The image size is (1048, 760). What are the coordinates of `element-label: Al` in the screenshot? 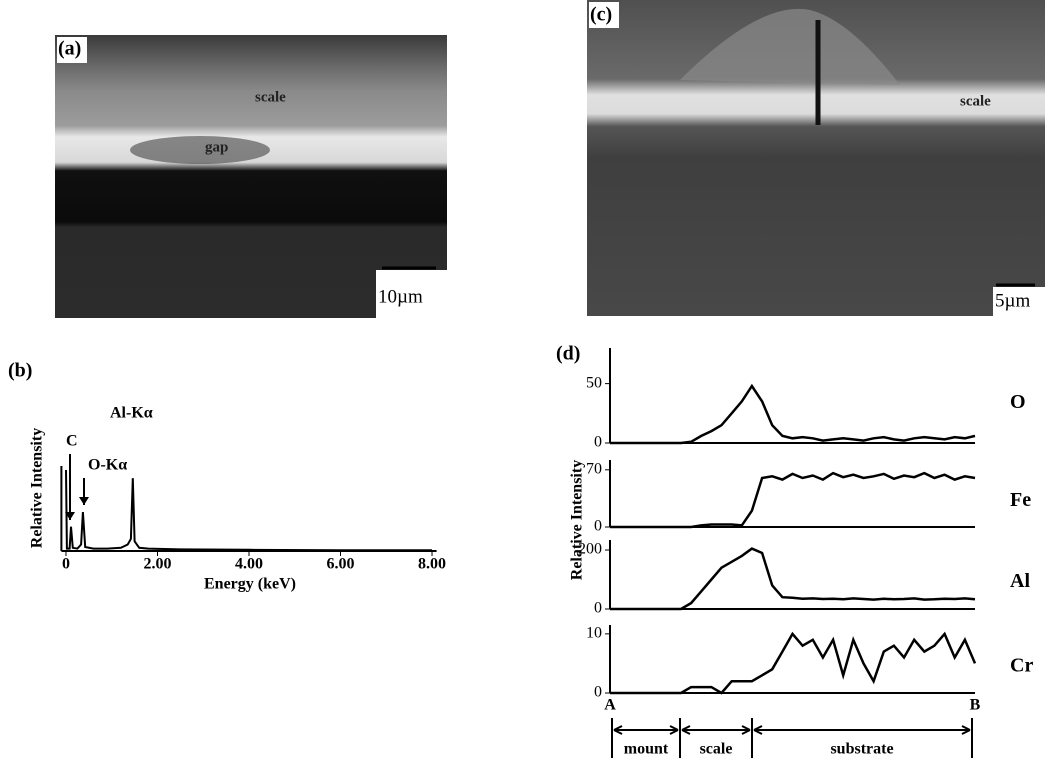 It's located at (1020, 581).